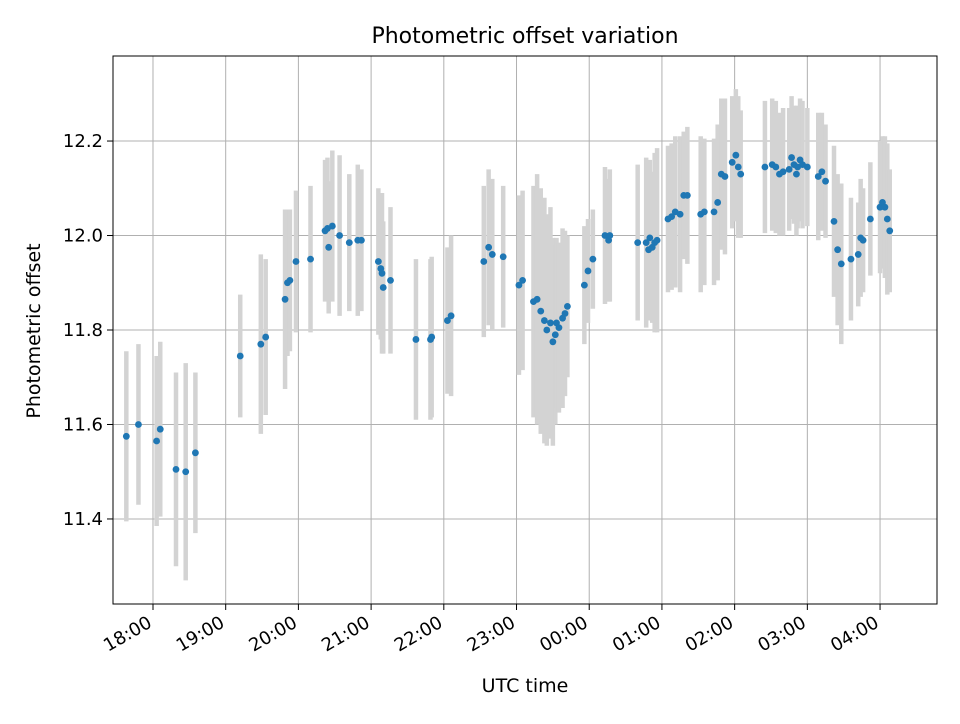  What do you see at coordinates (83, 236) in the screenshot?
I see `y-tick-label: 12.0` at bounding box center [83, 236].